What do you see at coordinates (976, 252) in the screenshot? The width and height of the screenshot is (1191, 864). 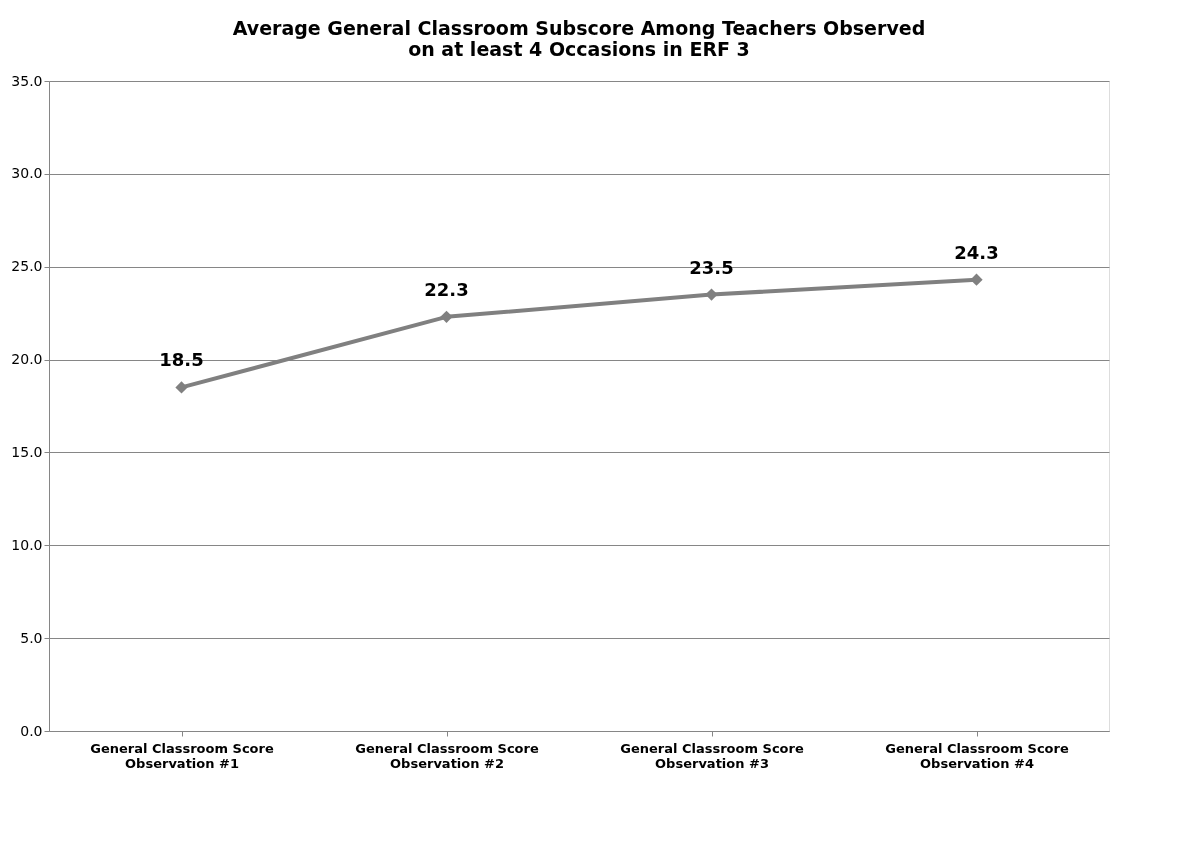 I see `data-label: 24.3` at bounding box center [976, 252].